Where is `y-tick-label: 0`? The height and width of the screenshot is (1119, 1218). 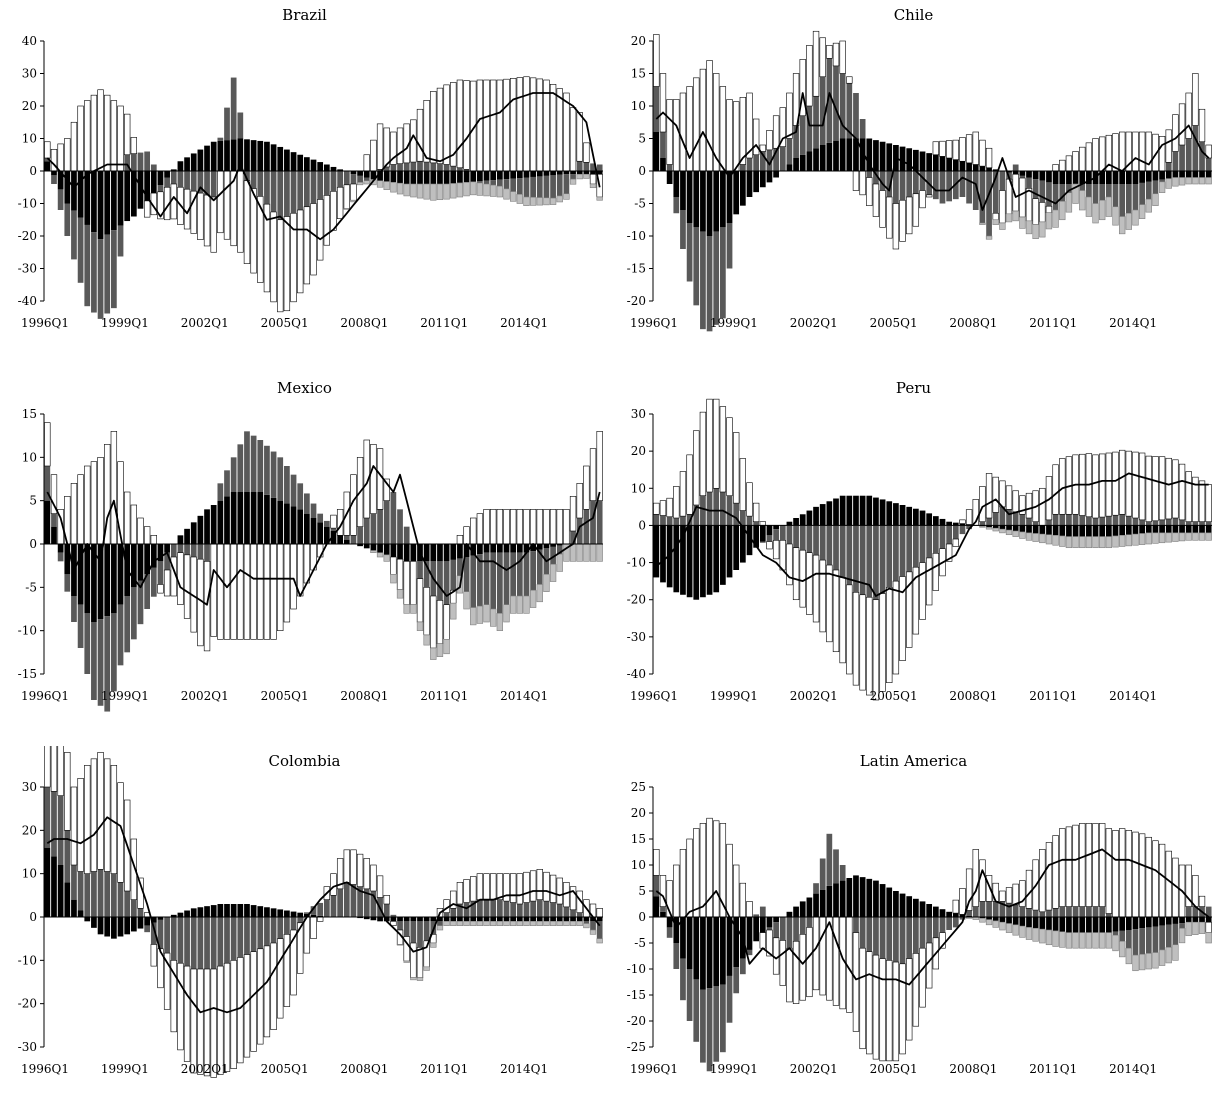
y-tick-label: 0 is located at coordinates (642, 525).